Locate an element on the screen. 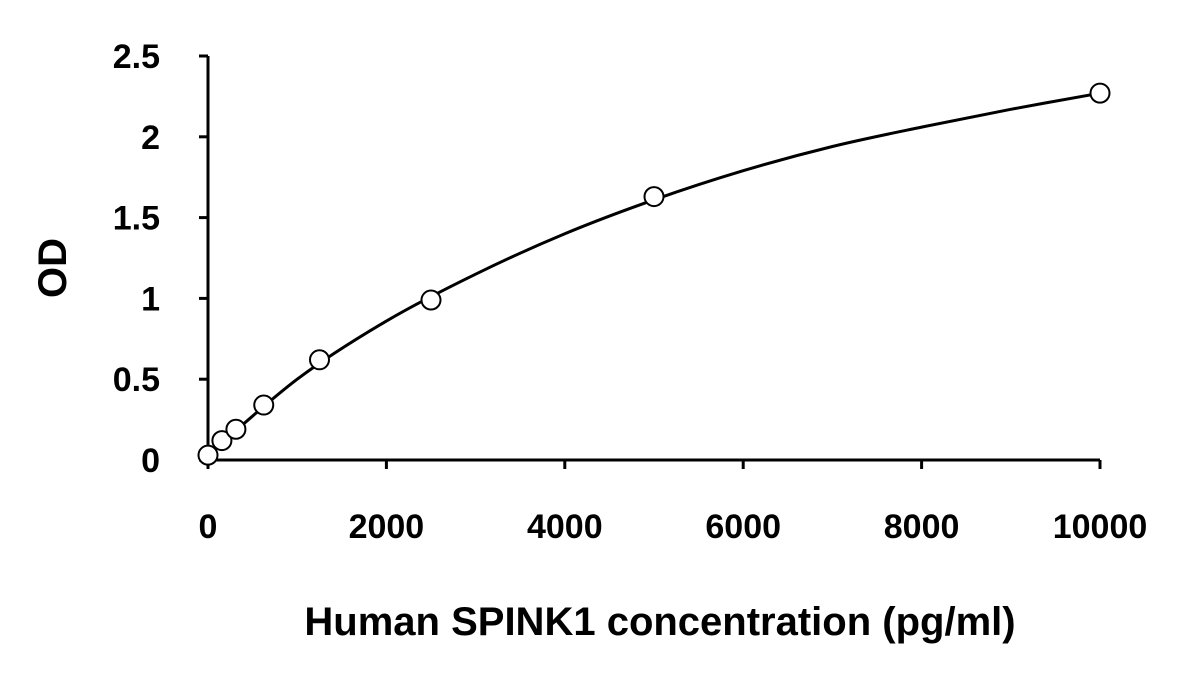 Image resolution: width=1201 pixels, height=680 pixels. y-tick-label: 1.5 is located at coordinates (136, 219).